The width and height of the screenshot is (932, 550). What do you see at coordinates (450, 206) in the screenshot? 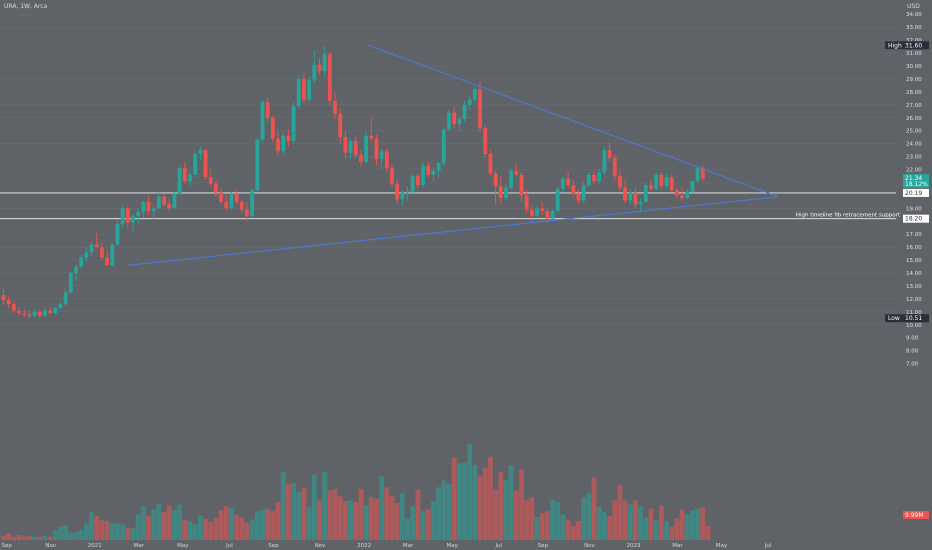
I see `horizontal-lines: High timeline fib retracement support` at bounding box center [450, 206].